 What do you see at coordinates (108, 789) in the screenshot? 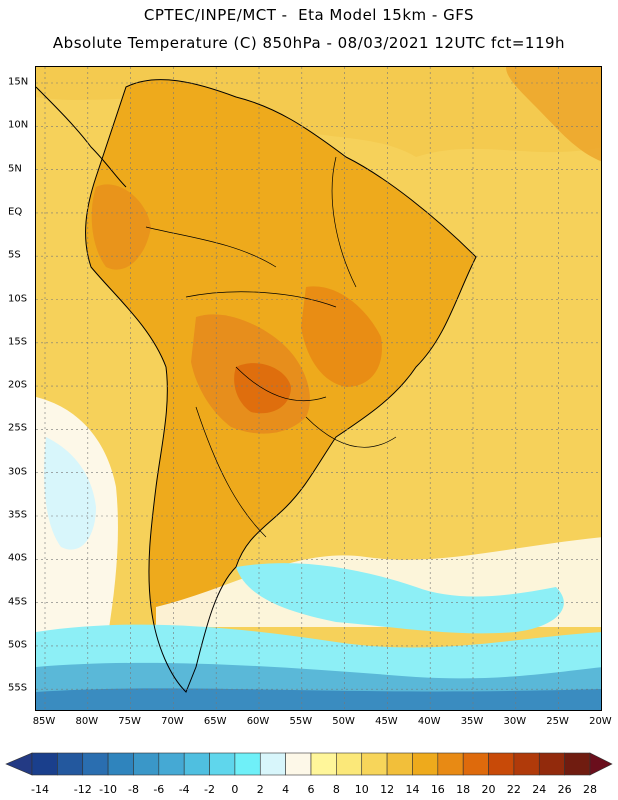
I see `colorbar-label: -10` at bounding box center [108, 789].